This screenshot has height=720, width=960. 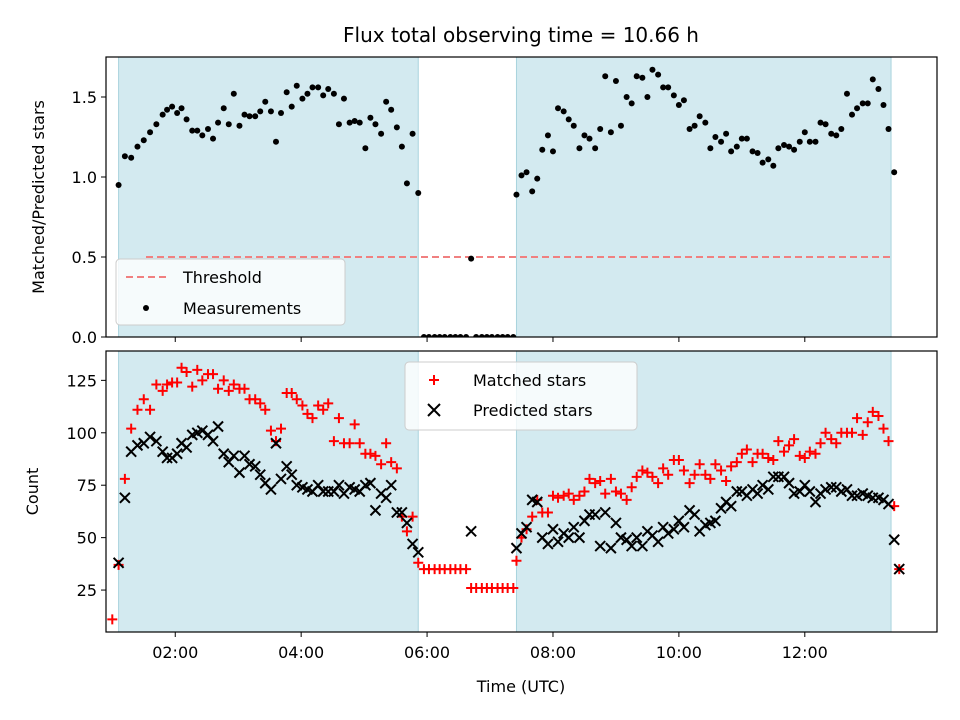 What do you see at coordinates (434, 410) in the screenshot?
I see `legend-predicted-swatch` at bounding box center [434, 410].